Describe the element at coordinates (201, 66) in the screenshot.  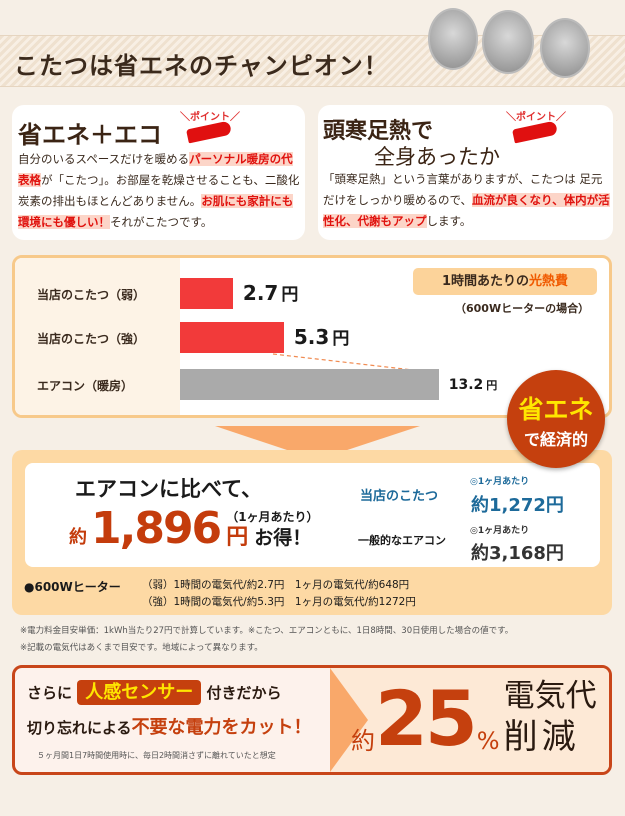
I see `page-title: こたつは省エネのチャンピオン！` at that location.